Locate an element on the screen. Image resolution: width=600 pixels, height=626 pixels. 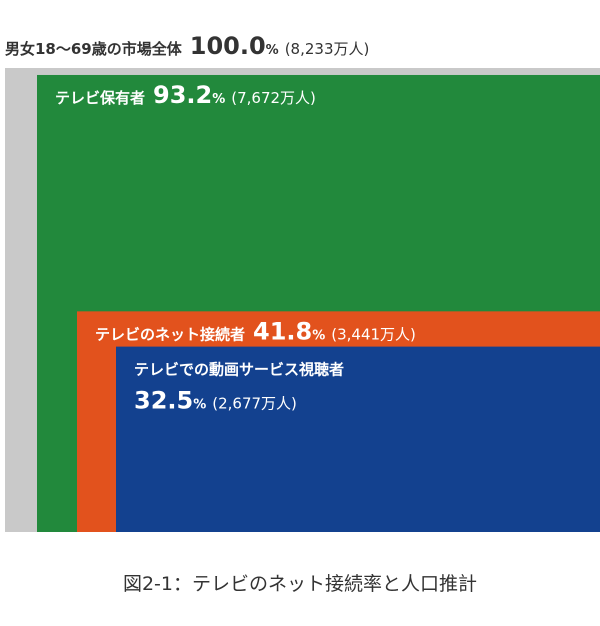
value-label: 41.8 is located at coordinates (282, 331).